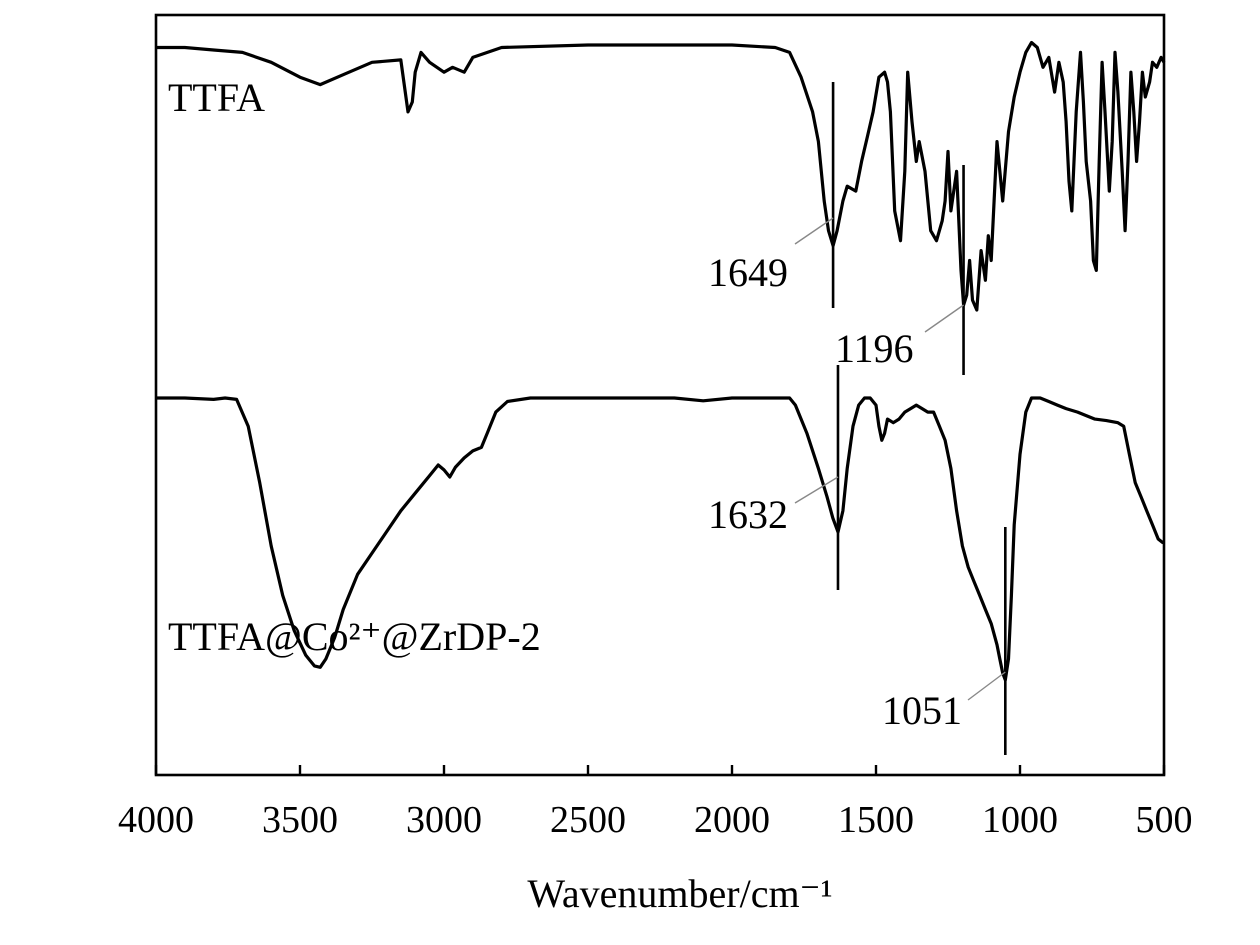 The height and width of the screenshot is (945, 1260). What do you see at coordinates (748, 514) in the screenshot?
I see `peak-label-1632: 1632` at bounding box center [748, 514].